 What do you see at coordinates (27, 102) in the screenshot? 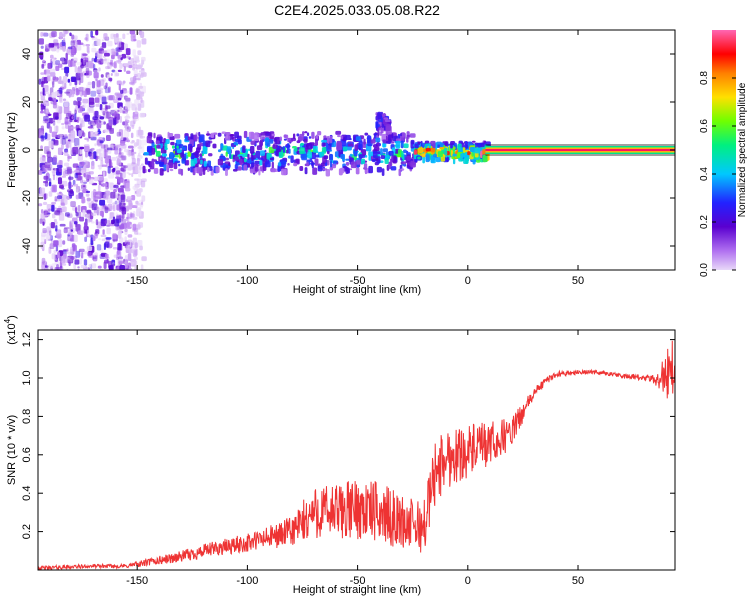
I see `y-tick-label: 20` at bounding box center [27, 102].